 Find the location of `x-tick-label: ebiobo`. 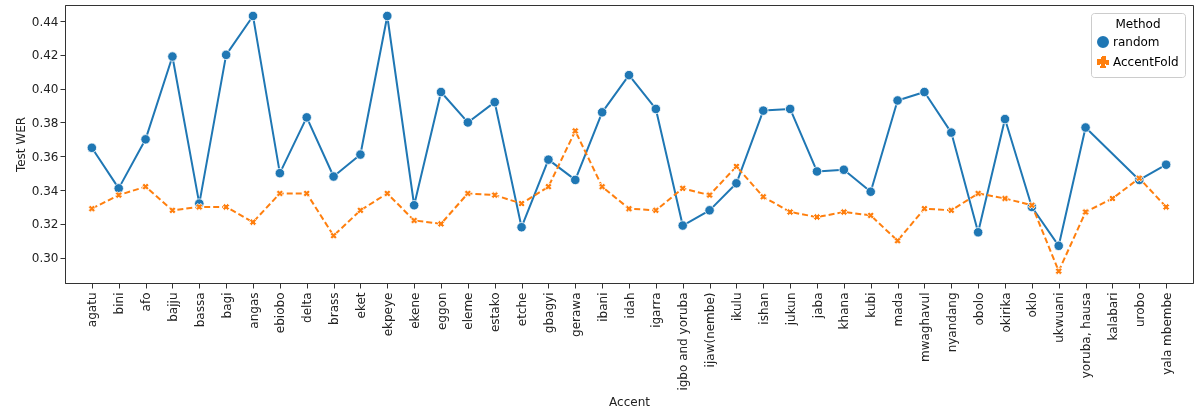

x-tick-label: ebiobo is located at coordinates (280, 313).